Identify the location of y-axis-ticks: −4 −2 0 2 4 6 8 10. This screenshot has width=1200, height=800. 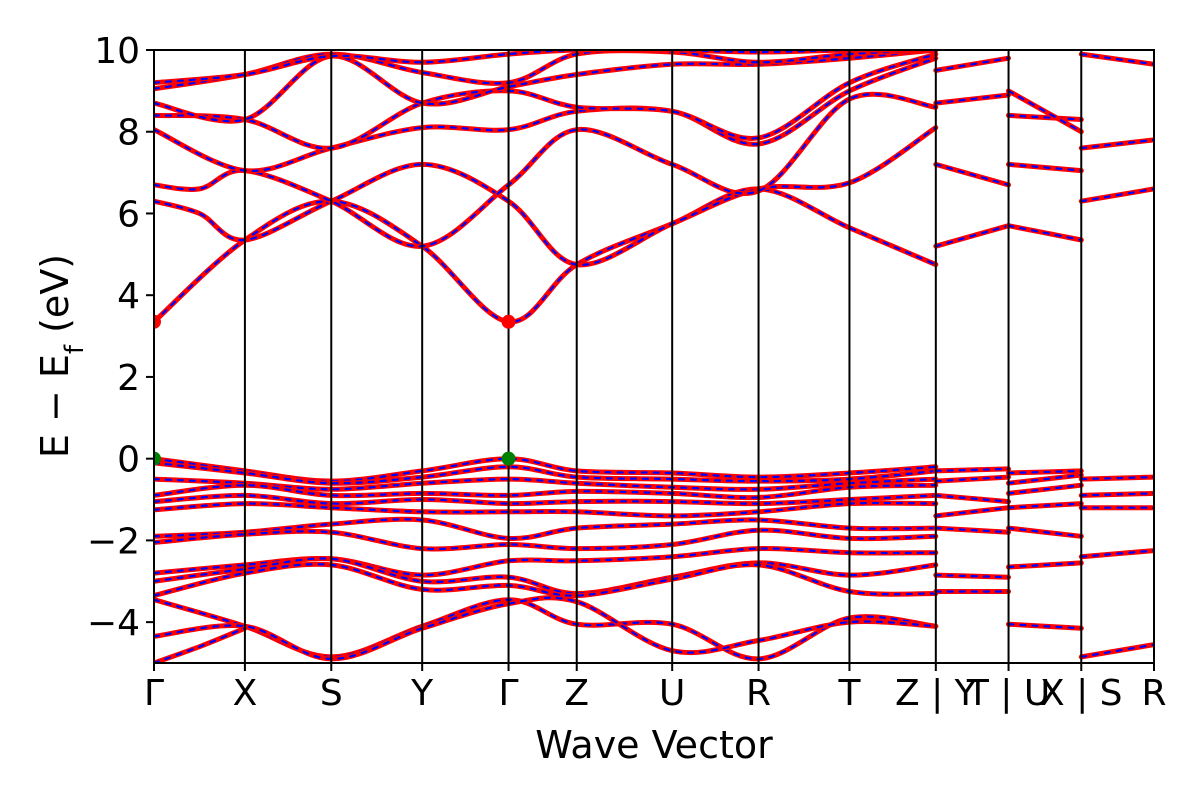
(120, 337).